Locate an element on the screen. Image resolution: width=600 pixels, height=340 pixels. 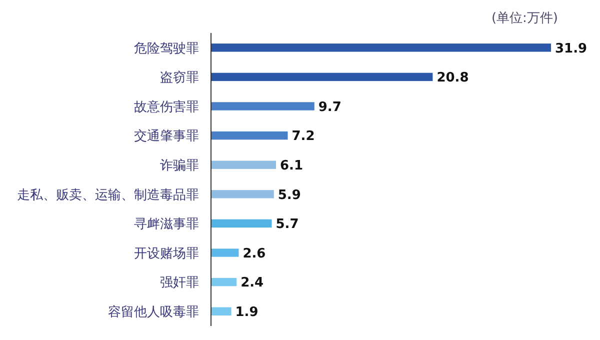
data-label: 5.7 is located at coordinates (287, 224).